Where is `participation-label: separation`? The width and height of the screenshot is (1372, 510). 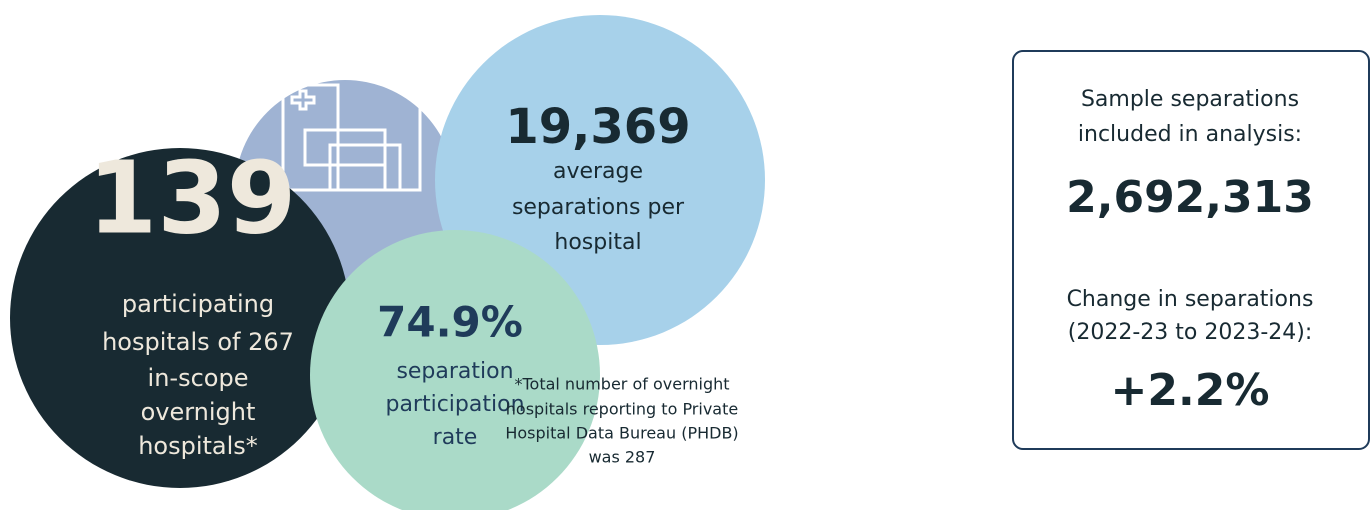 participation-label: separation is located at coordinates (454, 371).